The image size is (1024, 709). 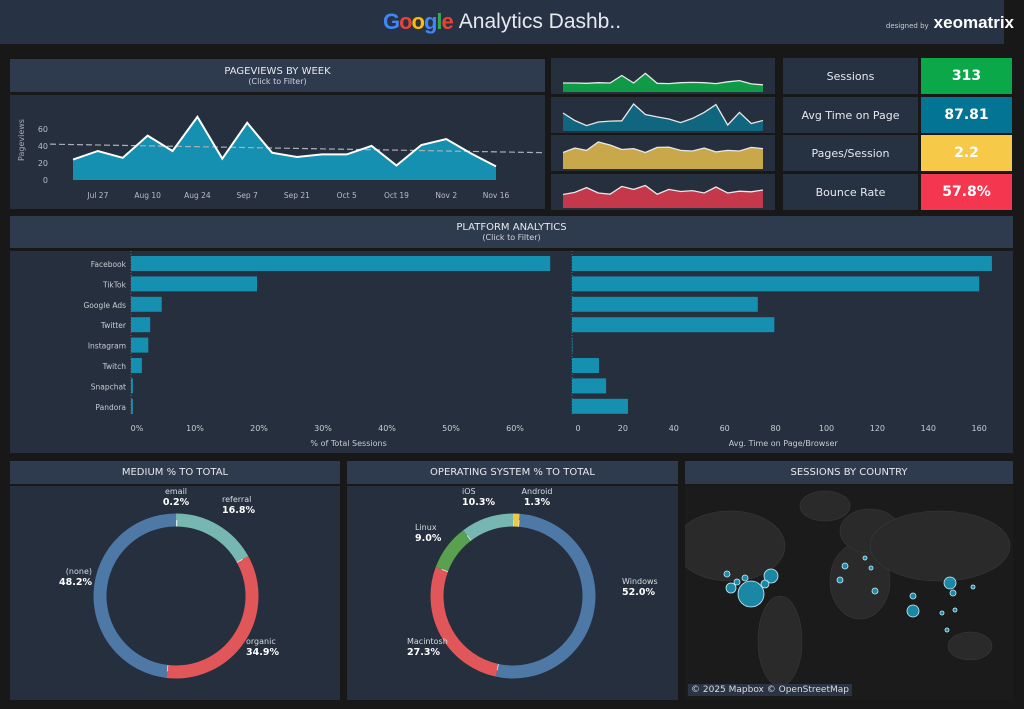 I want to click on designed-by-label: designed by, so click(x=907, y=26).